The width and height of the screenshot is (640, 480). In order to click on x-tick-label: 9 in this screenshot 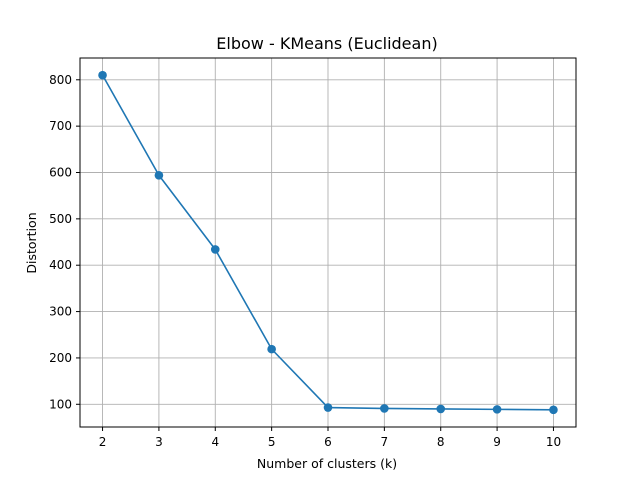, I will do `click(497, 442)`.